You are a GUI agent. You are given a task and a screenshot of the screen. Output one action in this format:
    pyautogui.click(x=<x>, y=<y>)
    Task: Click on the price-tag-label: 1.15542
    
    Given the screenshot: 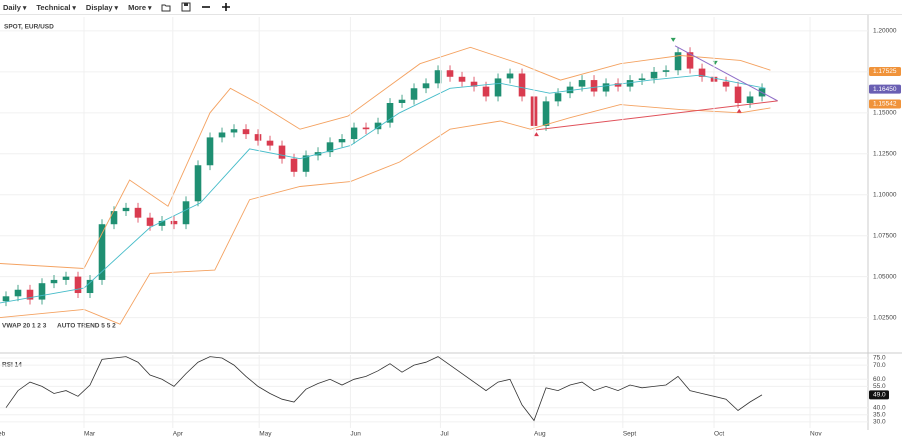 What is the action you would take?
    pyautogui.click(x=885, y=104)
    